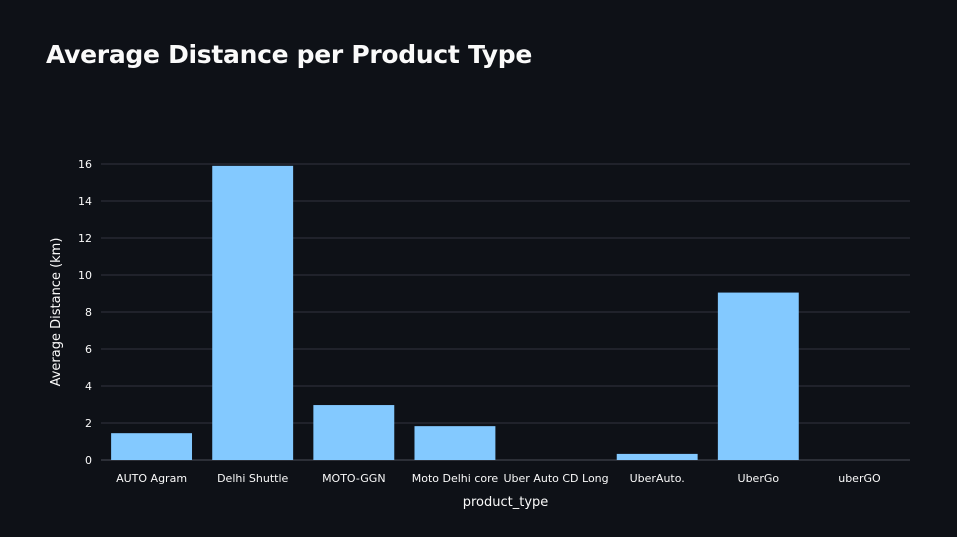  I want to click on y-axis-ticks: 0 2 4 6 8 10 12 14 16, so click(85, 312).